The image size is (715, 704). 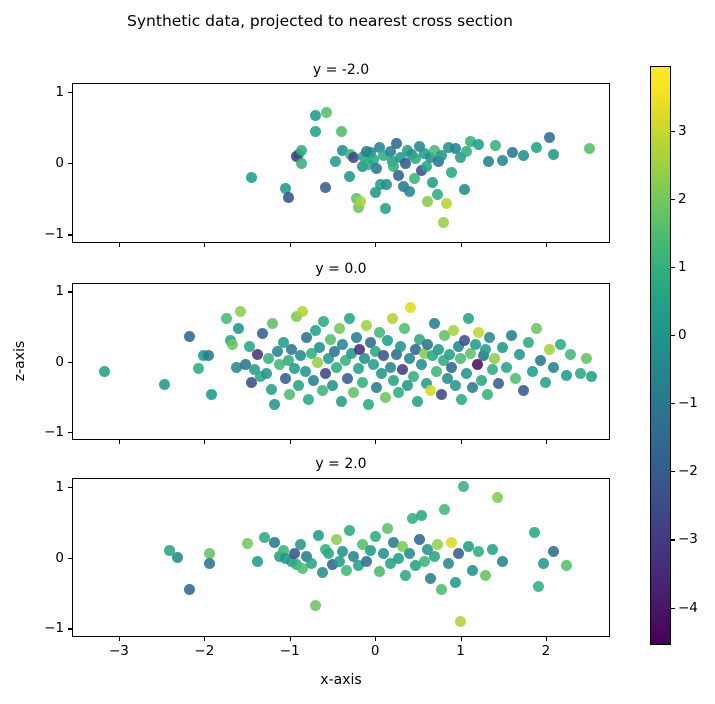 I want to click on colorbar, so click(x=660, y=355).